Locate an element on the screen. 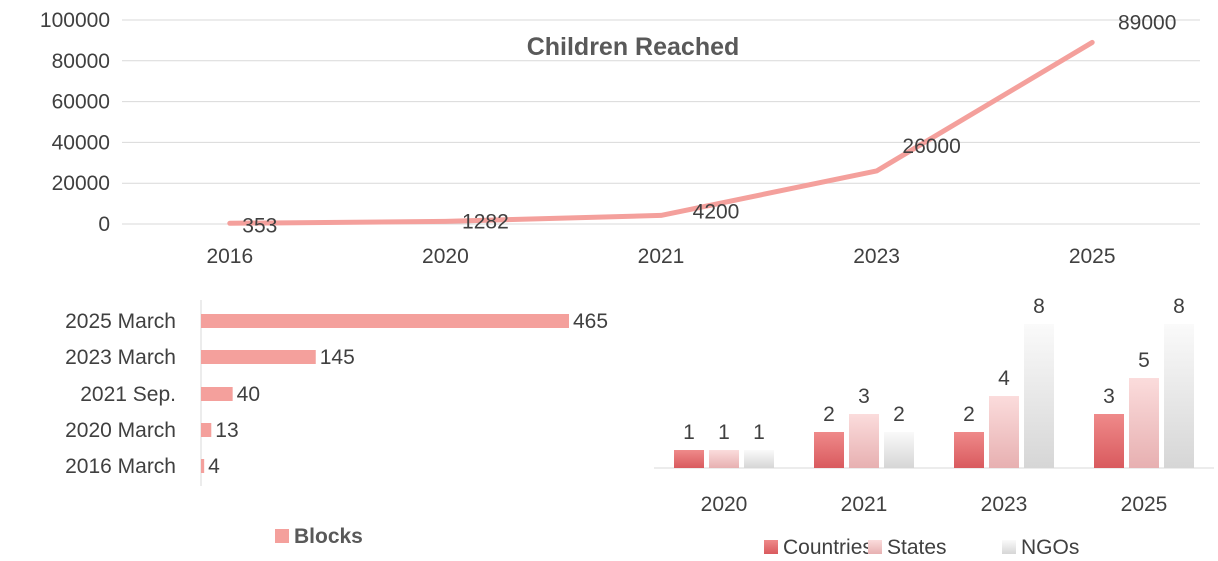 The image size is (1218, 561). legend-swatch-blocks is located at coordinates (282, 536).